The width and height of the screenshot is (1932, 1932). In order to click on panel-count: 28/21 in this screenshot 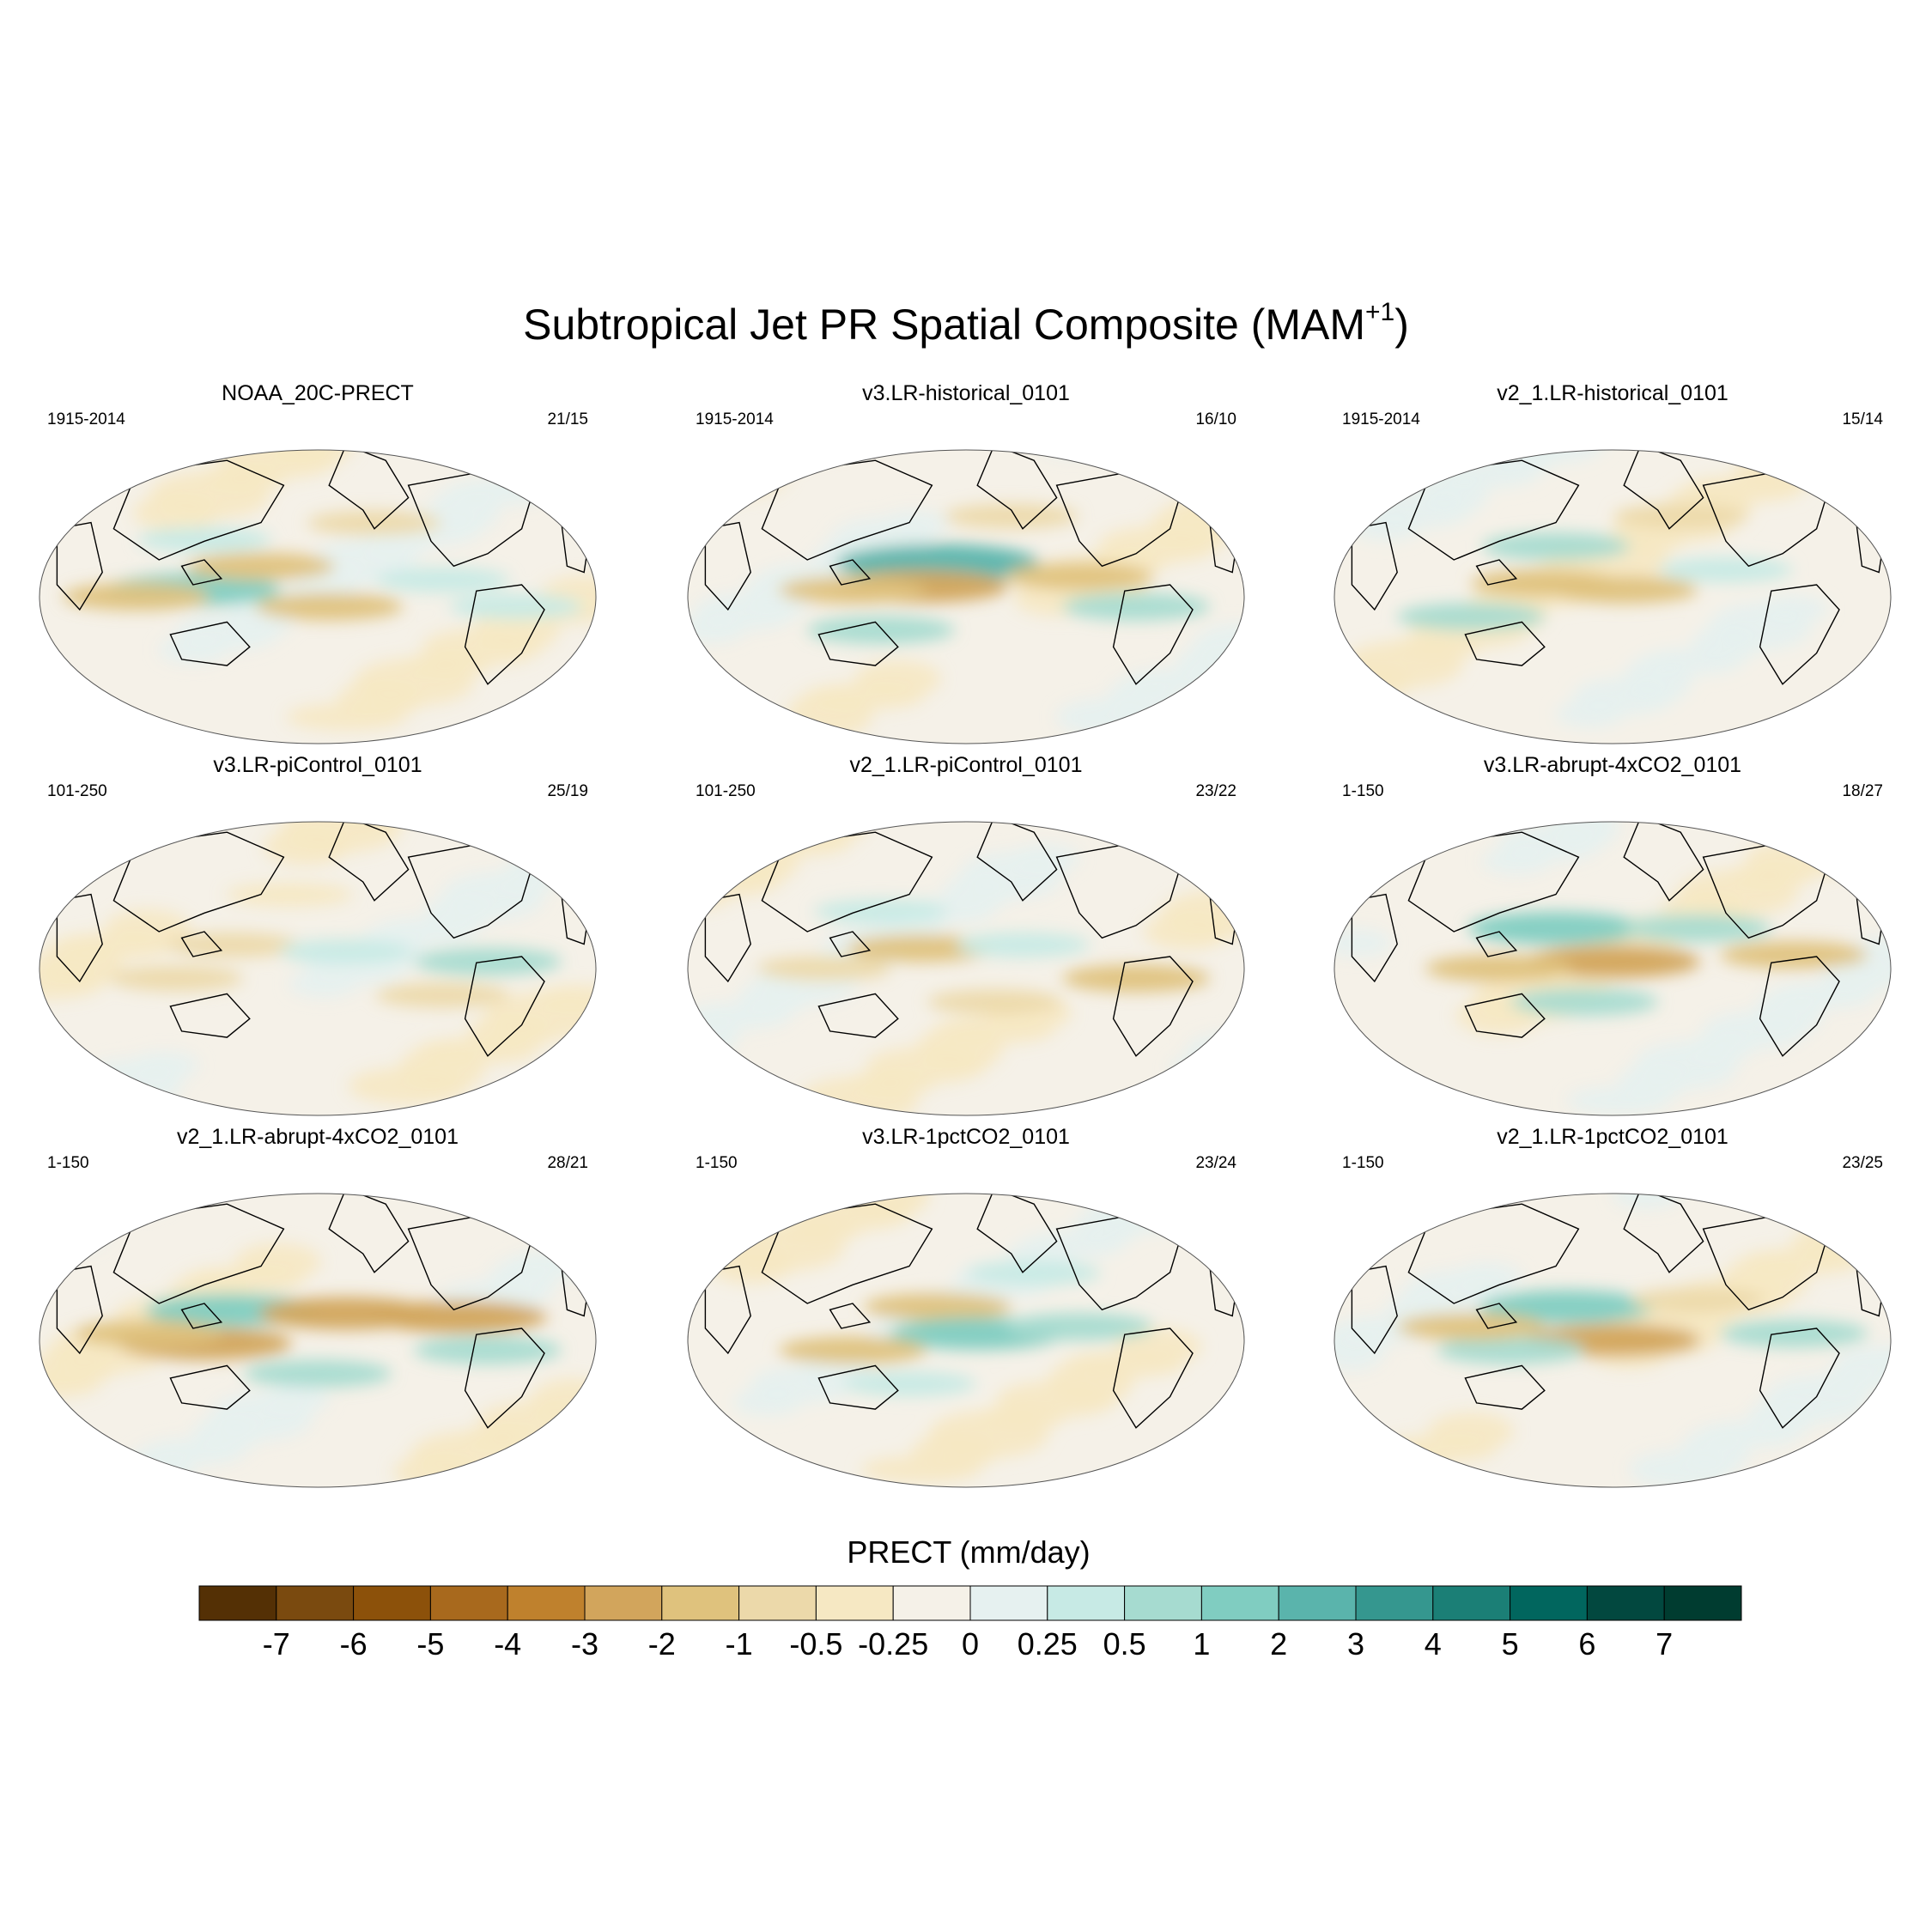, I will do `click(567, 1163)`.